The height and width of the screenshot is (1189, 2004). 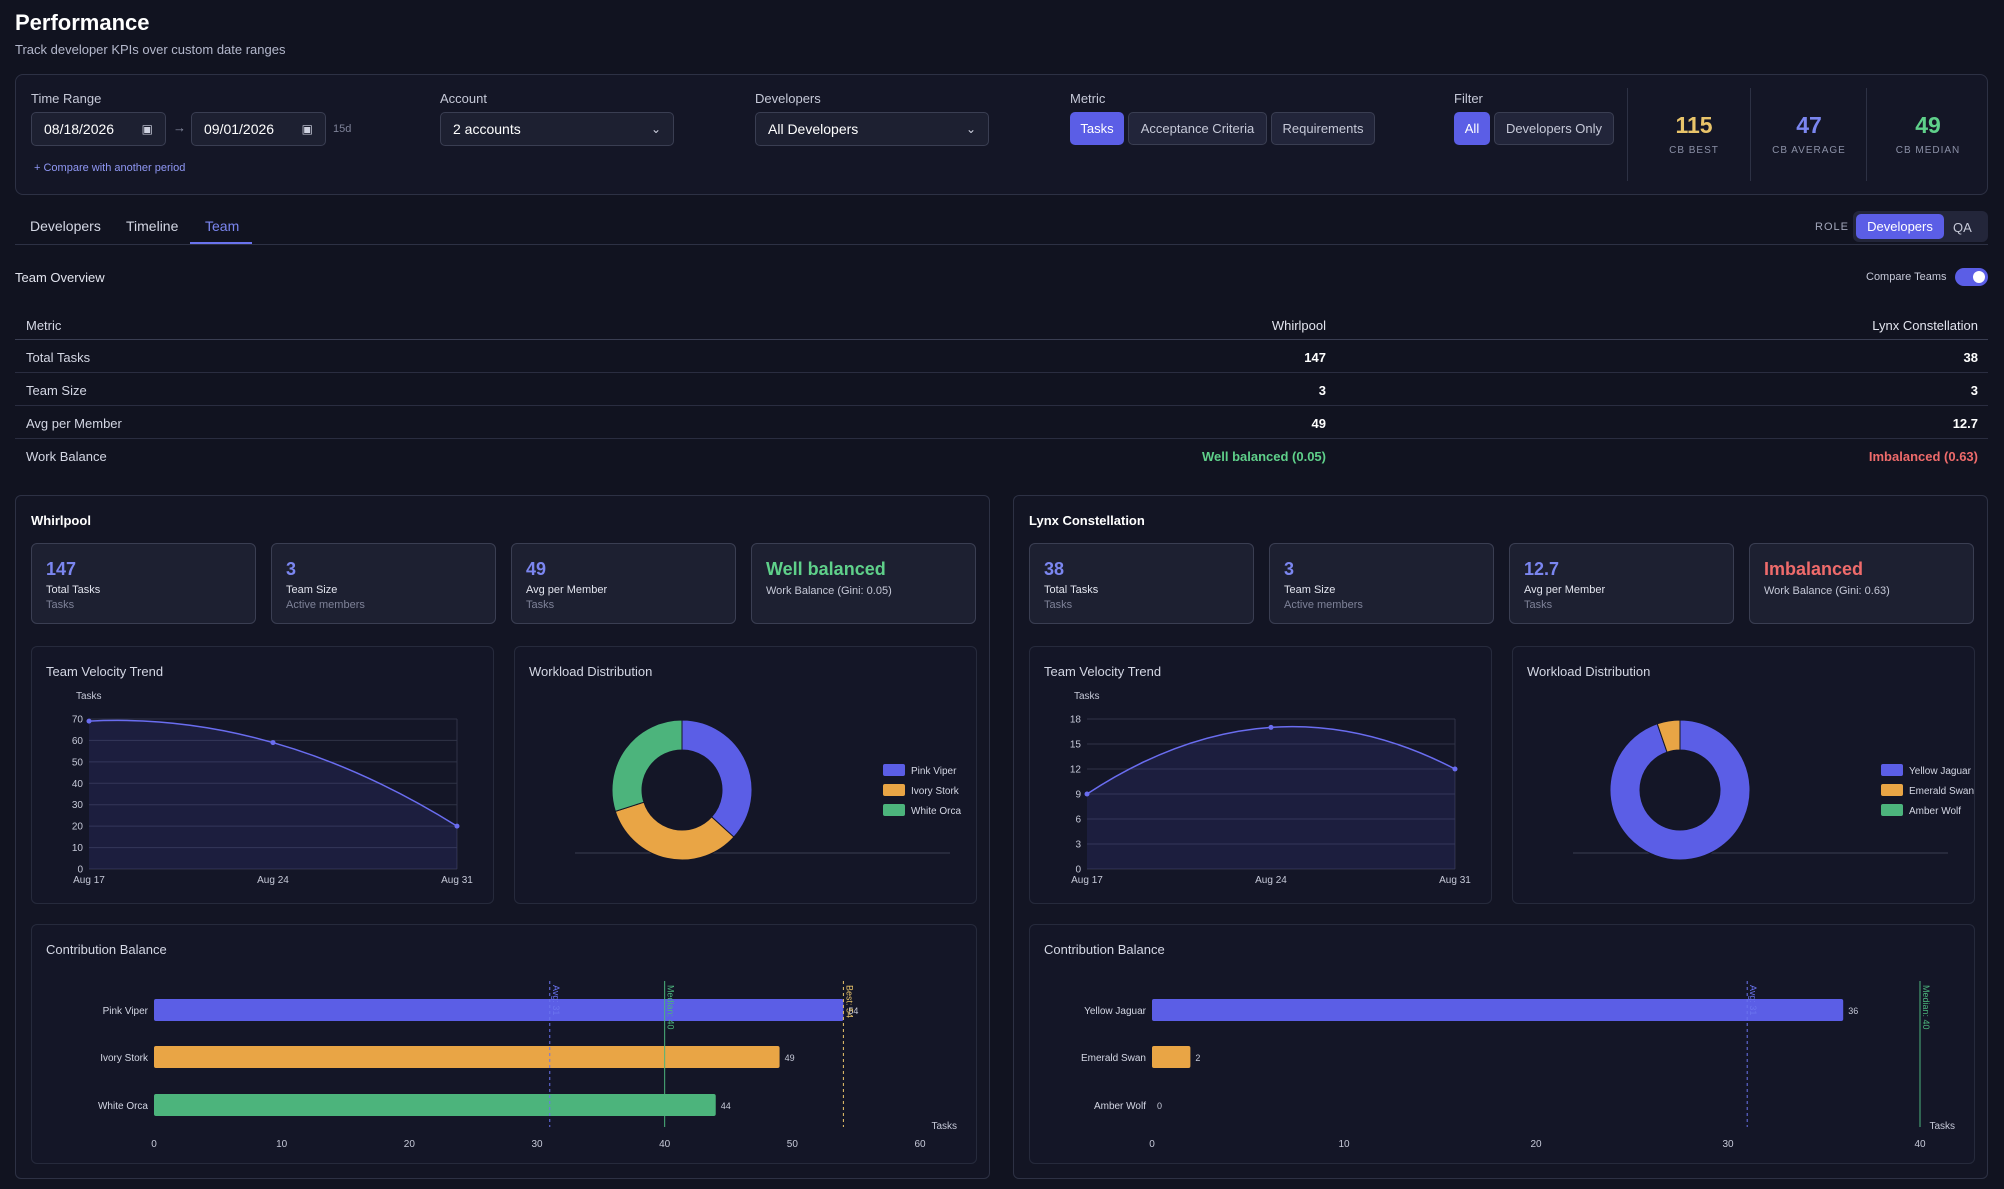 What do you see at coordinates (1923, 456) in the screenshot?
I see `value-cell-bad: Imbalanced (0.63)` at bounding box center [1923, 456].